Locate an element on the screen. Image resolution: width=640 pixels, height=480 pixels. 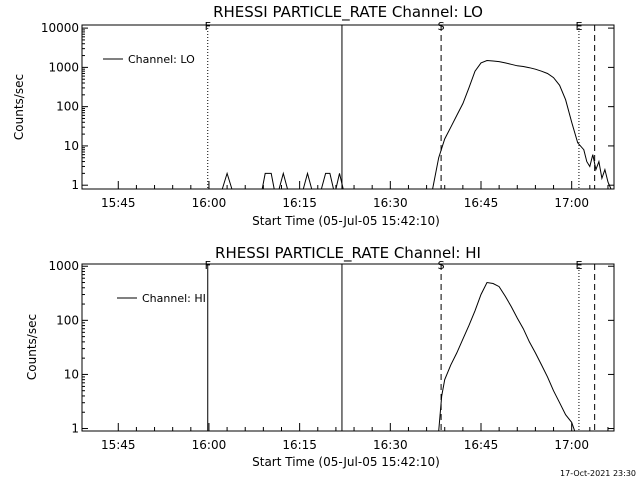
panel-hi-marker-flag: F is located at coordinates (208, 265).